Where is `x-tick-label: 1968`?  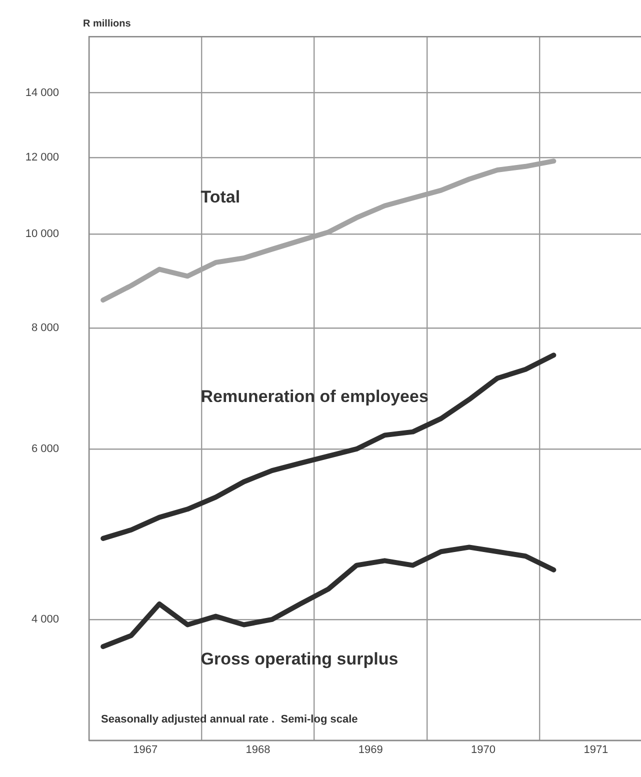 x-tick-label: 1968 is located at coordinates (258, 750).